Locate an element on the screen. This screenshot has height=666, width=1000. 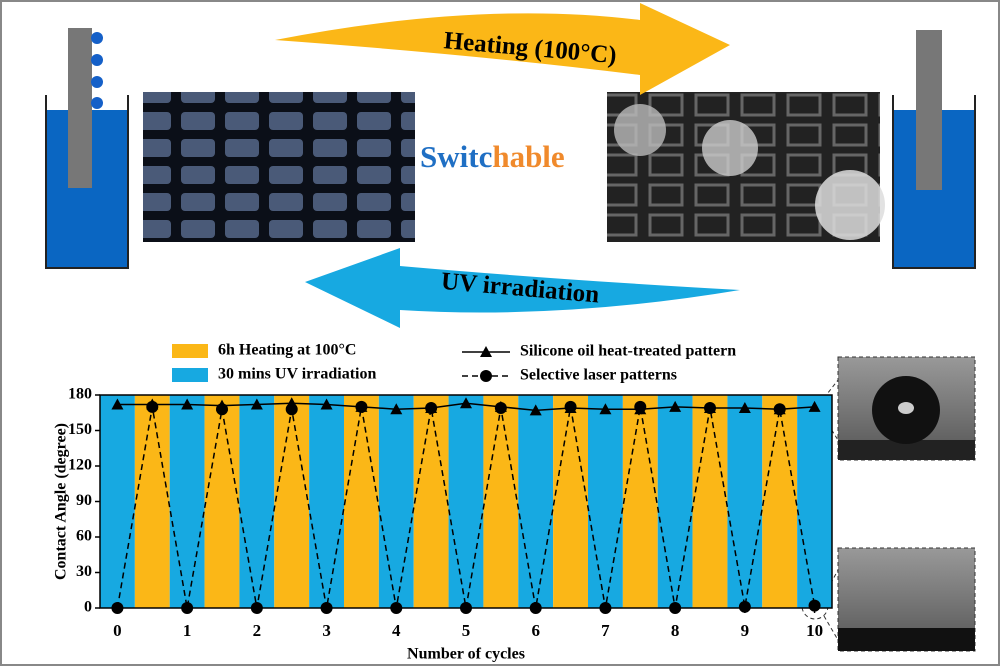
x-tick-label: 7 is located at coordinates (605, 630).